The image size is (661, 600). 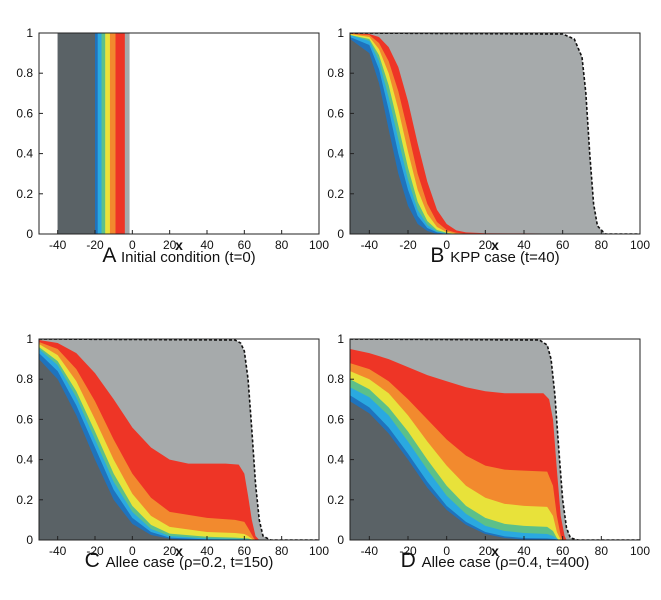 I want to click on band-8-strip, so click(x=127, y=133).